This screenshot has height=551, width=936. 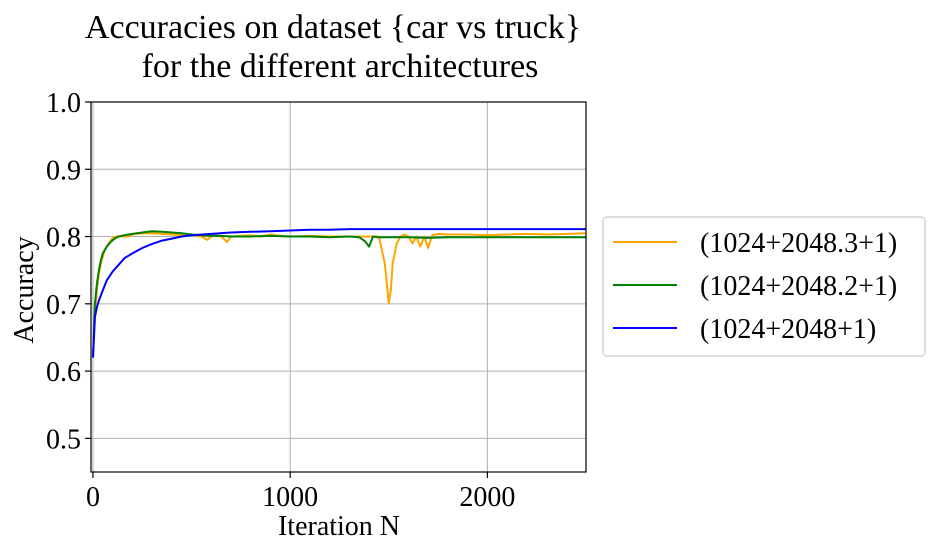 I want to click on y-tick-label: 0.7, so click(x=63, y=305).